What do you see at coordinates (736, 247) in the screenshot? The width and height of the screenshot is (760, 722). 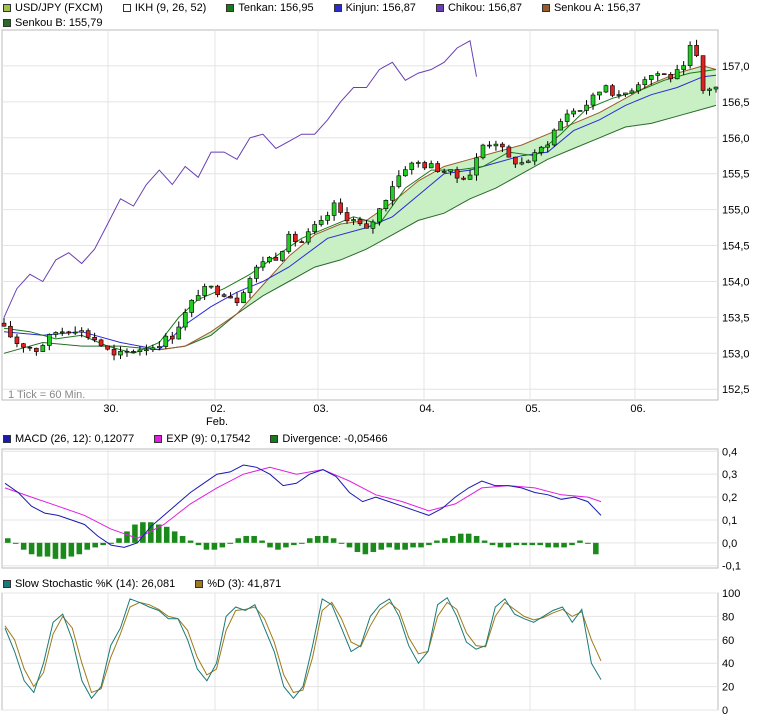 I see `main-y-tick-label: 154,5` at bounding box center [736, 247].